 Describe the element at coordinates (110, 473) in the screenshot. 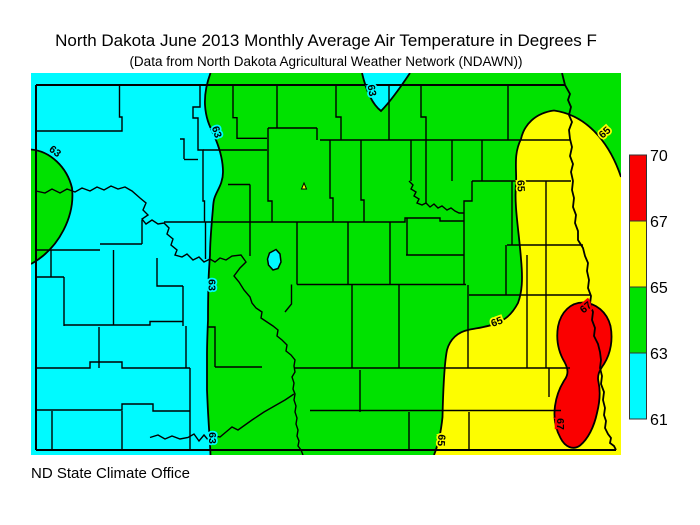

I see `svg-text: ND State Climate Office` at that location.